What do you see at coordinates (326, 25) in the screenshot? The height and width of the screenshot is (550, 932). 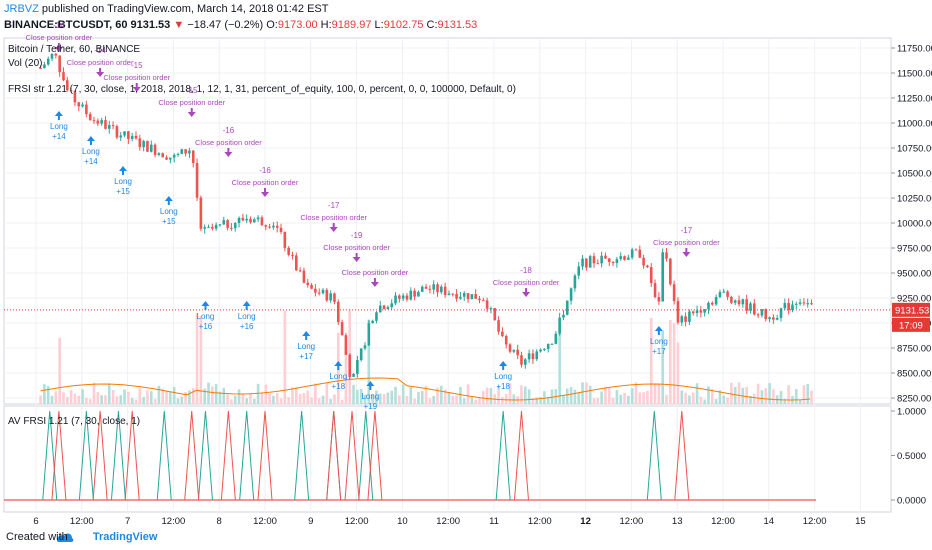 I see `high-label: H:` at bounding box center [326, 25].